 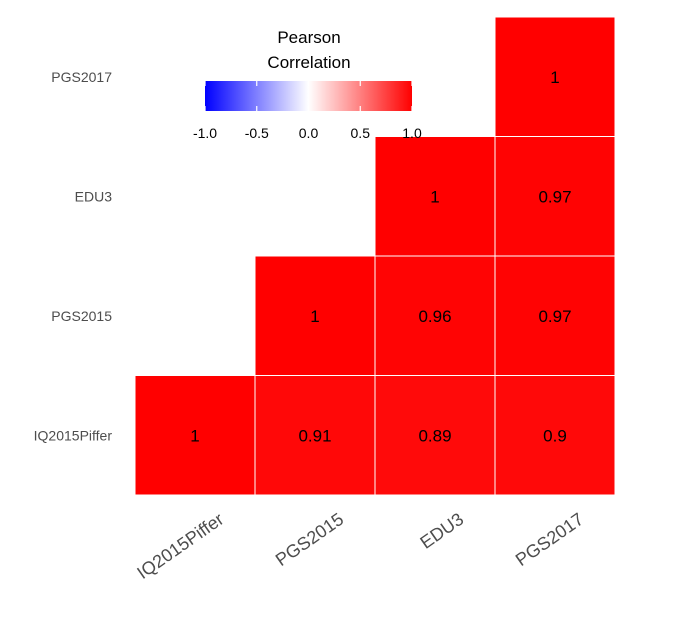 I want to click on x-tick-label: IQ2015Piffer, so click(x=180, y=546).